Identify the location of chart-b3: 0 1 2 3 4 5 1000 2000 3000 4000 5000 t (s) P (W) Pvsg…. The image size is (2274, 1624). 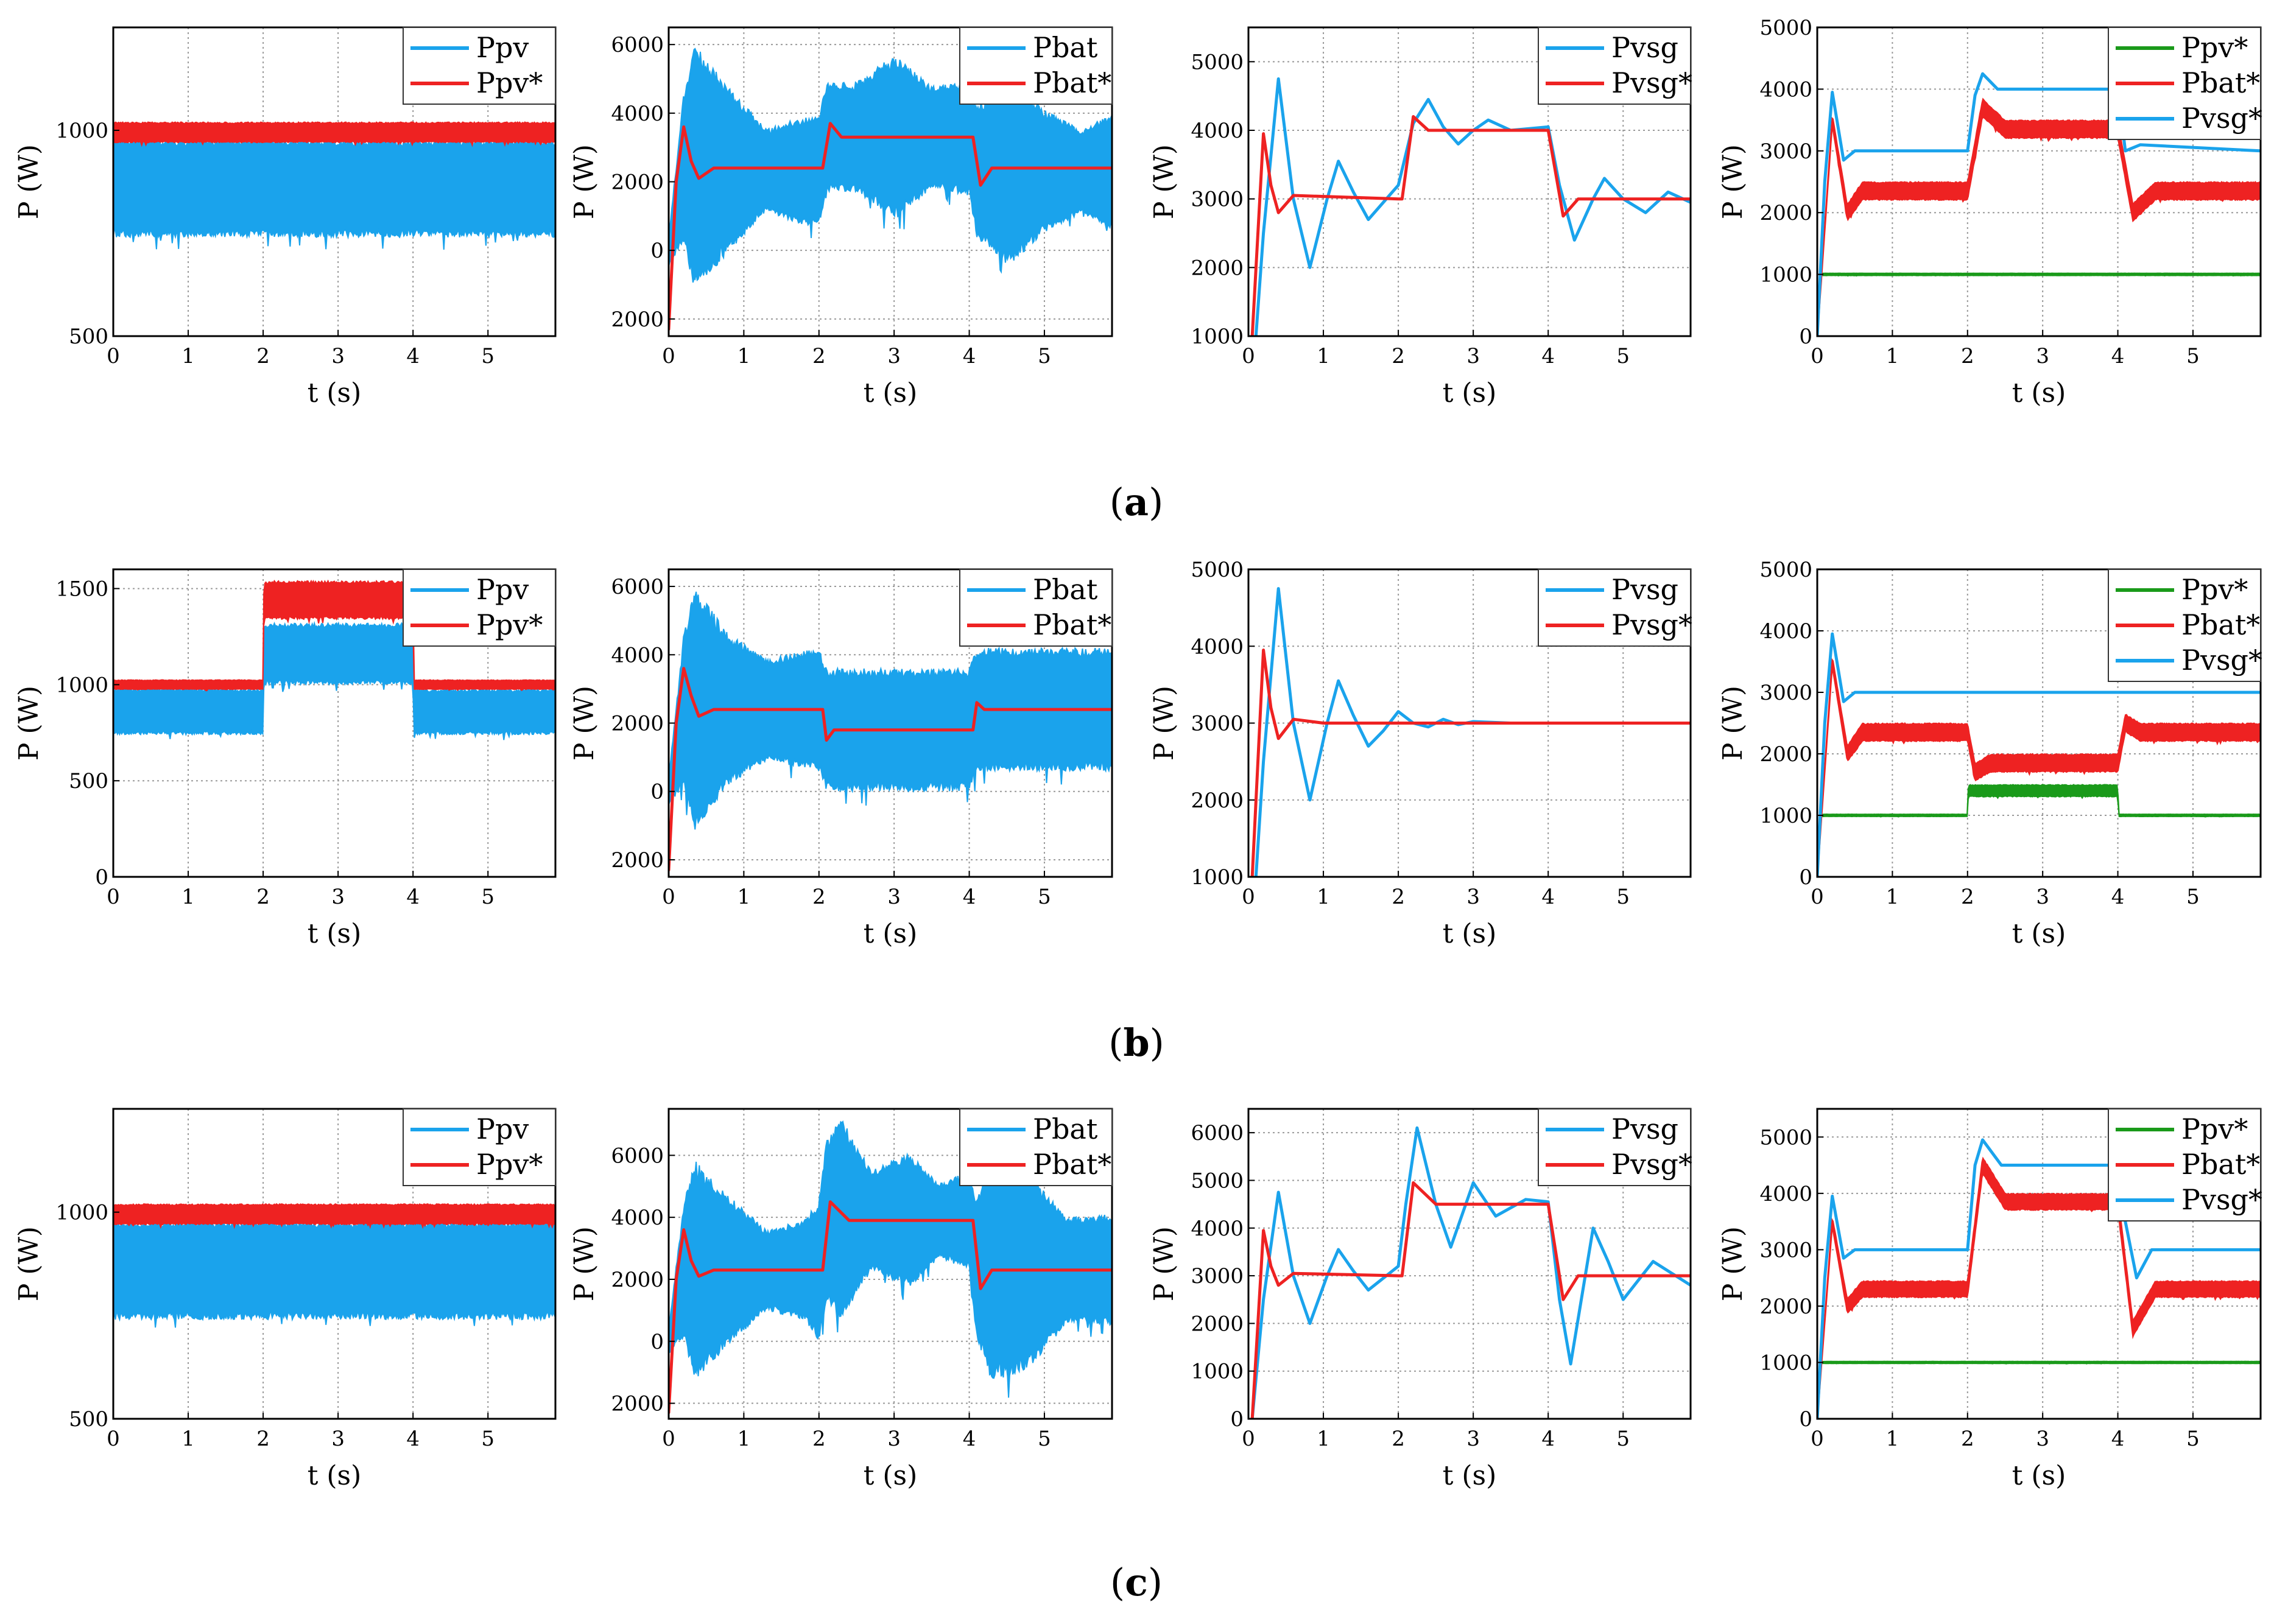
(1421, 753).